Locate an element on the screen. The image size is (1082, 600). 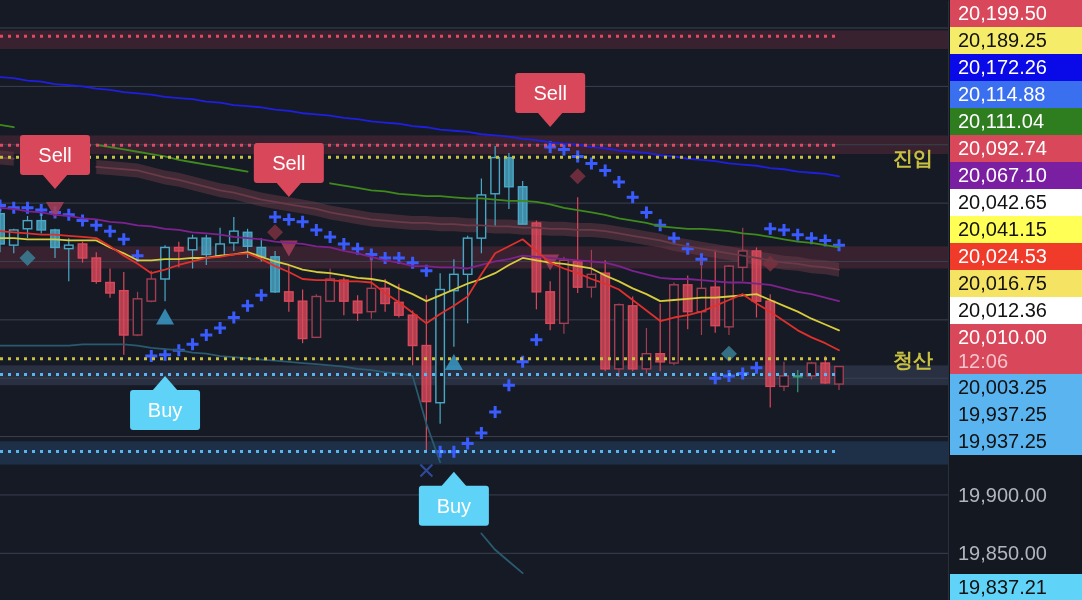
text: 20,172.26 is located at coordinates (1002, 67).